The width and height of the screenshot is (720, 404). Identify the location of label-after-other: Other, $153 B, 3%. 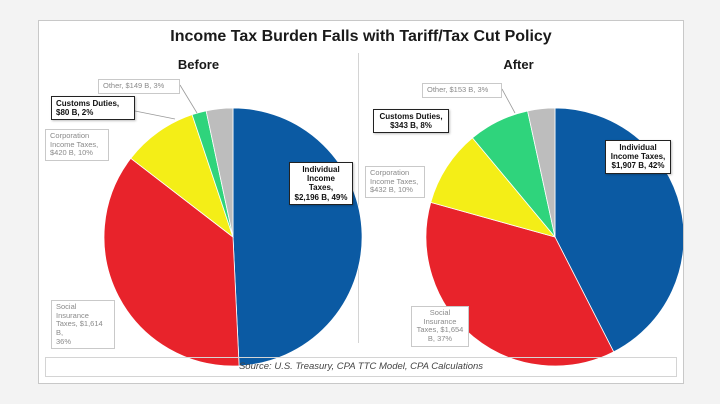
(462, 90).